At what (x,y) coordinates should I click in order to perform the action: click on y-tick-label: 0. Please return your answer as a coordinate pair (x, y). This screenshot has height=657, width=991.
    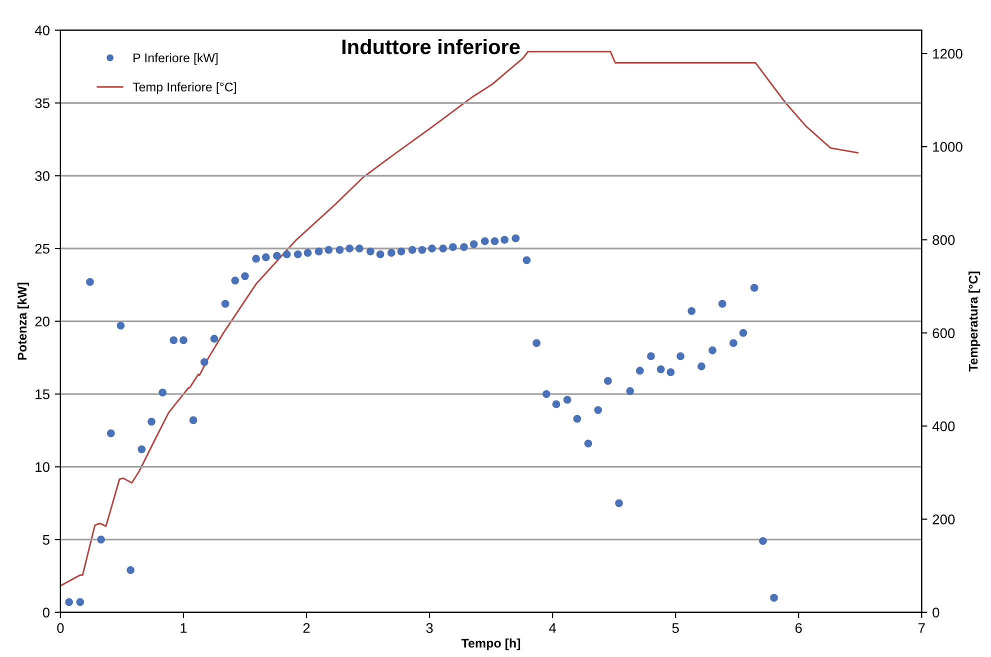
    Looking at the image, I should click on (46, 613).